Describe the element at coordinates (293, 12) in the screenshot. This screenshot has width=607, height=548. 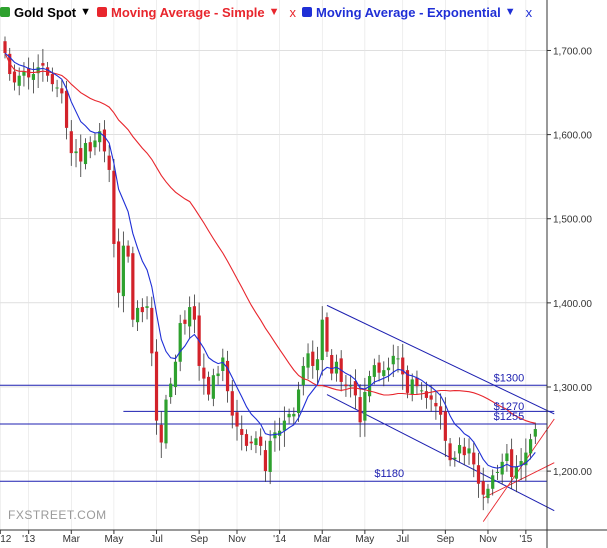
I see `sma-close-icon: x` at that location.